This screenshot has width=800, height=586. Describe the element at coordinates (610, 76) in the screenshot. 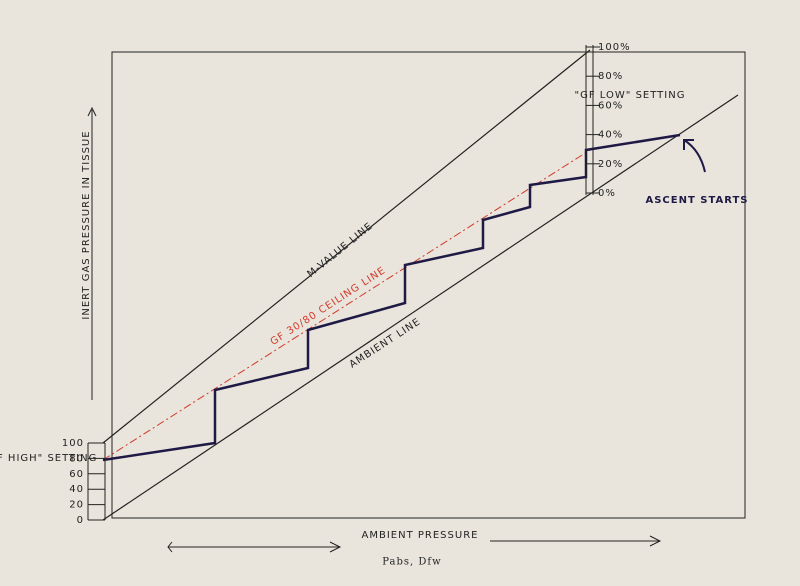

I see `tick-label: 80%` at that location.